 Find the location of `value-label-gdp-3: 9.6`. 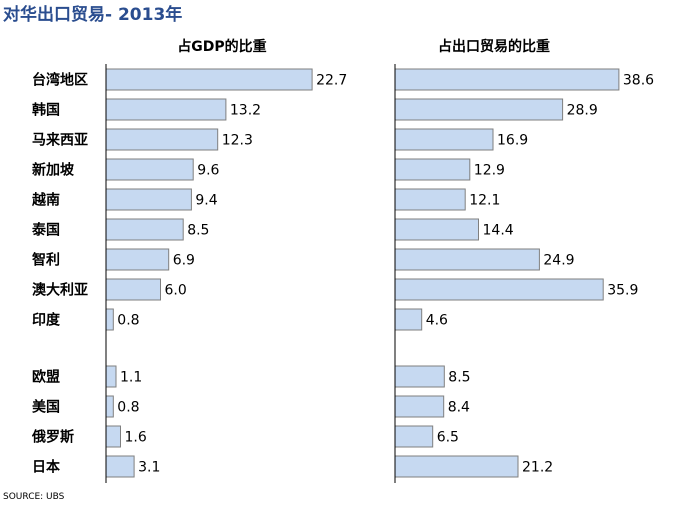

value-label-gdp-3: 9.6 is located at coordinates (208, 171).